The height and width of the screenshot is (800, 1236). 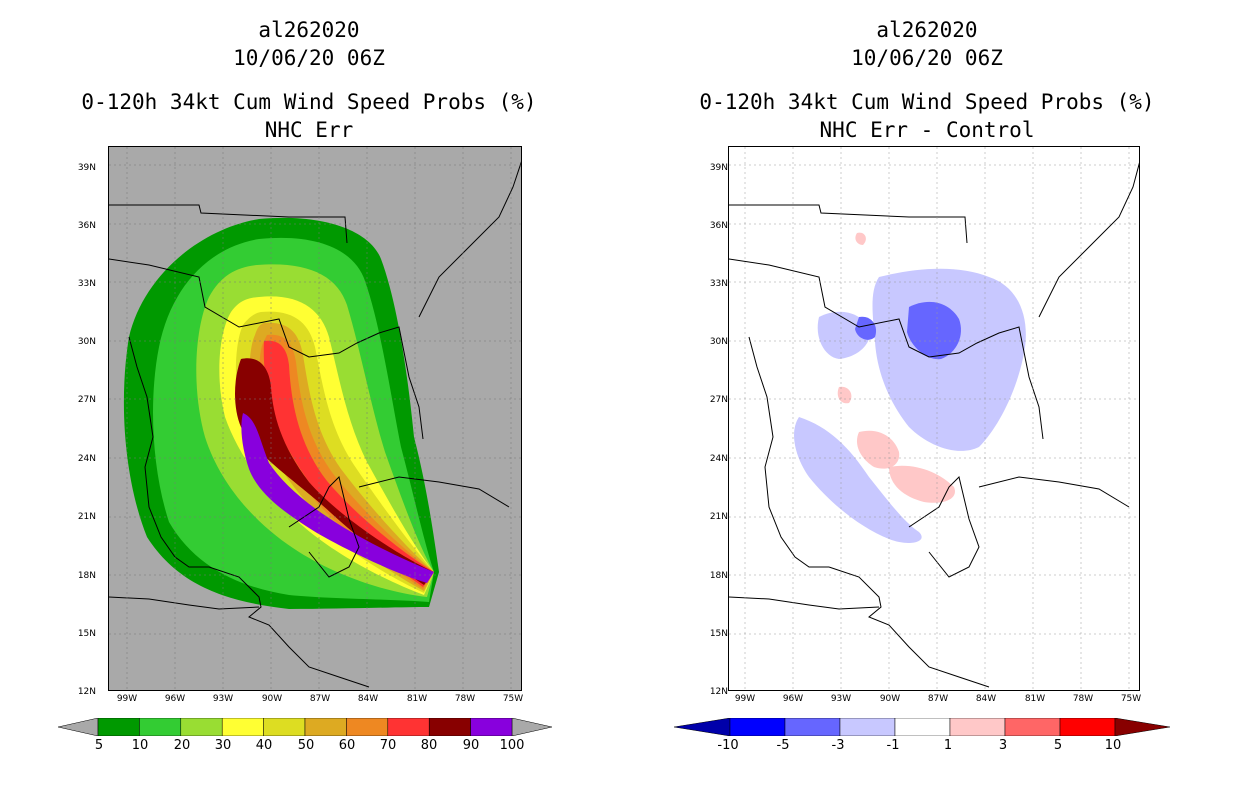 I want to click on colorbar-label: 20, so click(x=182, y=745).